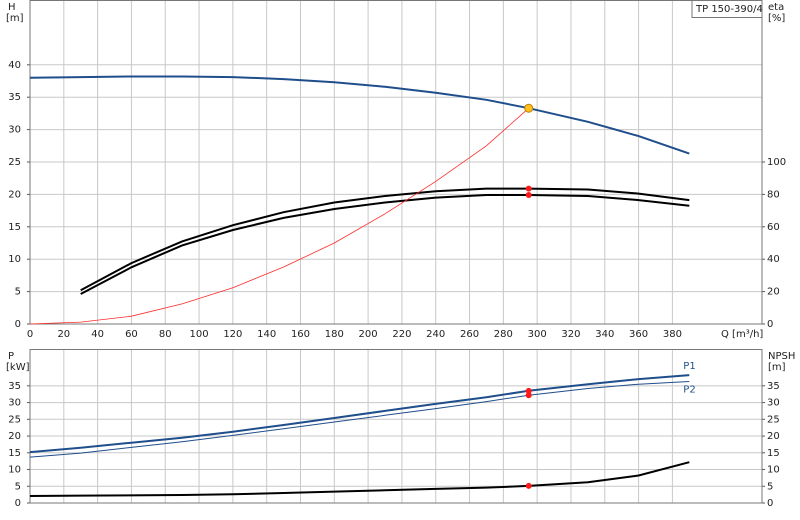 The width and height of the screenshot is (800, 520). What do you see at coordinates (776, 18) in the screenshot?
I see `y2-axis-unit: [%]` at bounding box center [776, 18].